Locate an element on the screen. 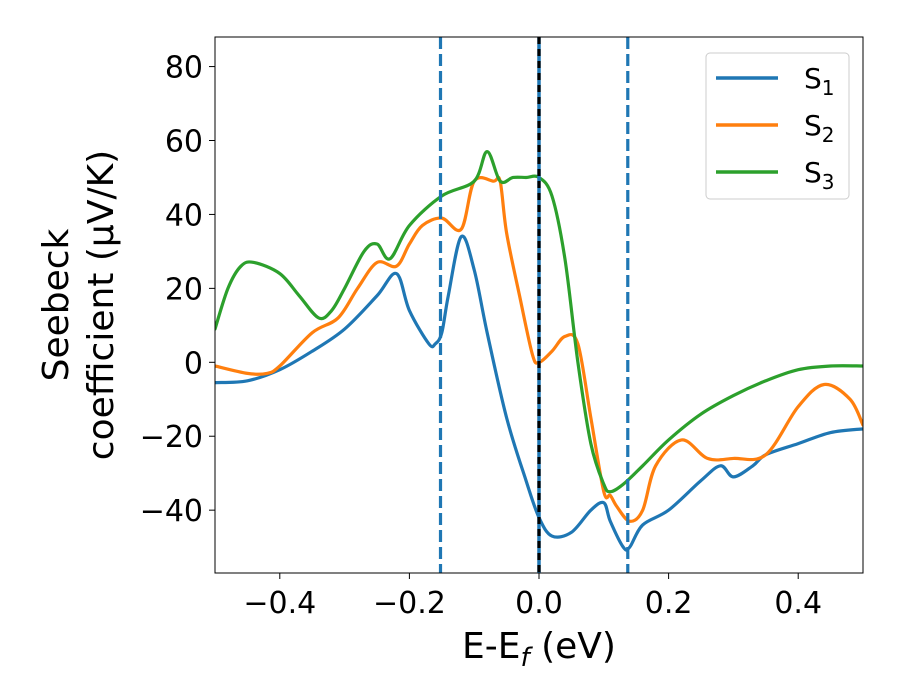  y-tick-label: 60 is located at coordinates (184, 142).